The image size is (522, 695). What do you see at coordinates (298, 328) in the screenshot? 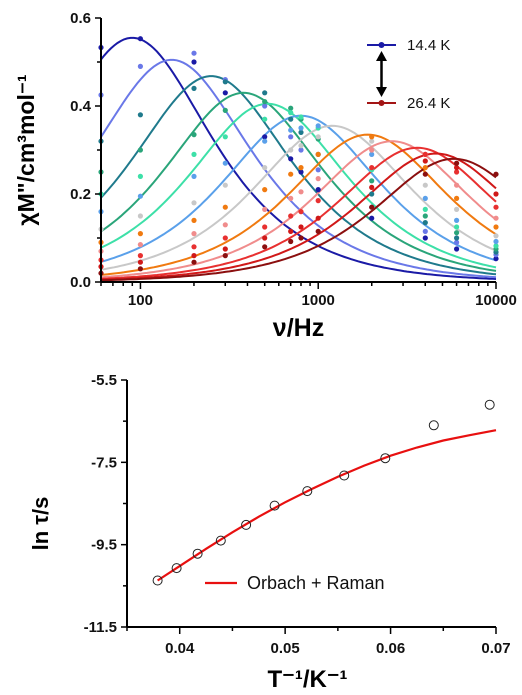
I see `x-axis-title: ν/Hz` at bounding box center [298, 328].